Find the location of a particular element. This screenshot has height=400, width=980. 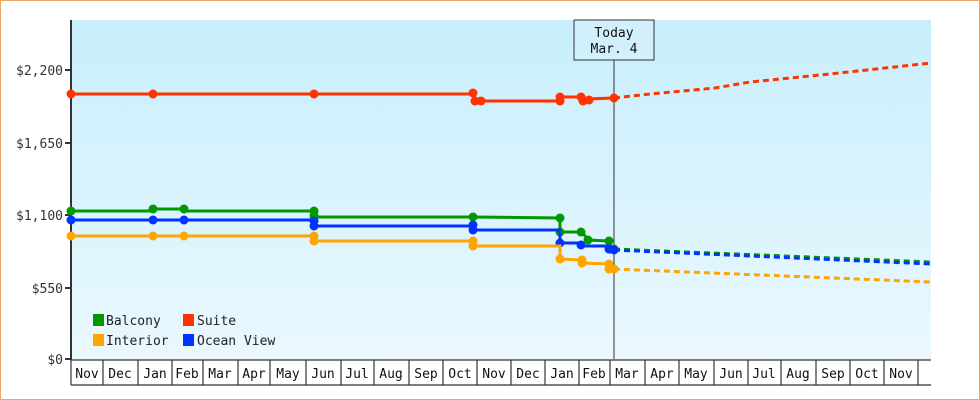

y-tick-label: $550 is located at coordinates (47, 289).